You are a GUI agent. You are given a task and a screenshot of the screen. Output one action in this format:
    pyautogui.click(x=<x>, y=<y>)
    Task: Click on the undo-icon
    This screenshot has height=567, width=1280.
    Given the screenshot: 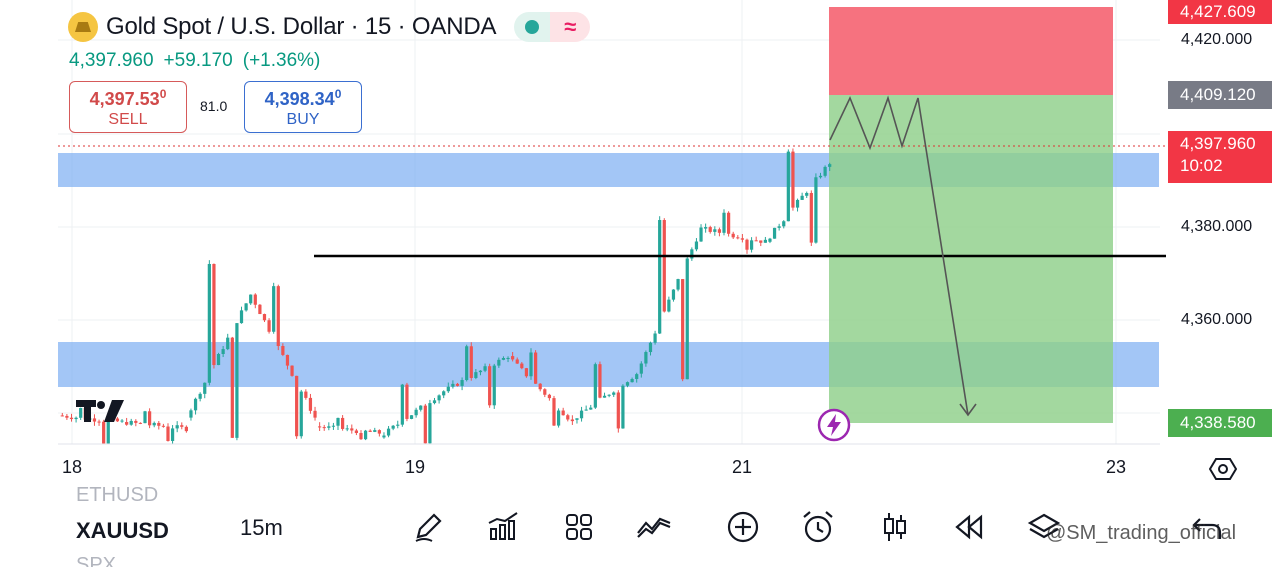 What is the action you would take?
    pyautogui.click(x=1208, y=527)
    